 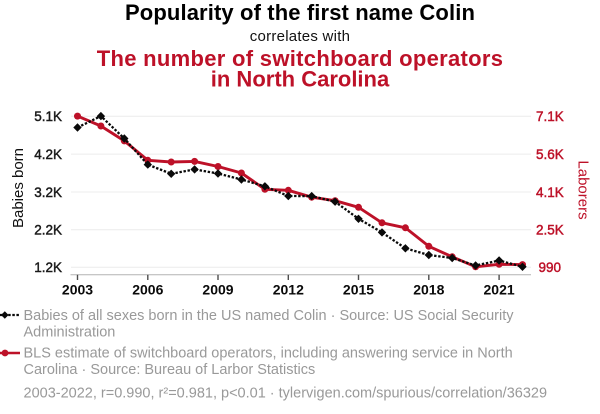 What do you see at coordinates (288, 290) in the screenshot?
I see `svg-text: 2012` at bounding box center [288, 290].